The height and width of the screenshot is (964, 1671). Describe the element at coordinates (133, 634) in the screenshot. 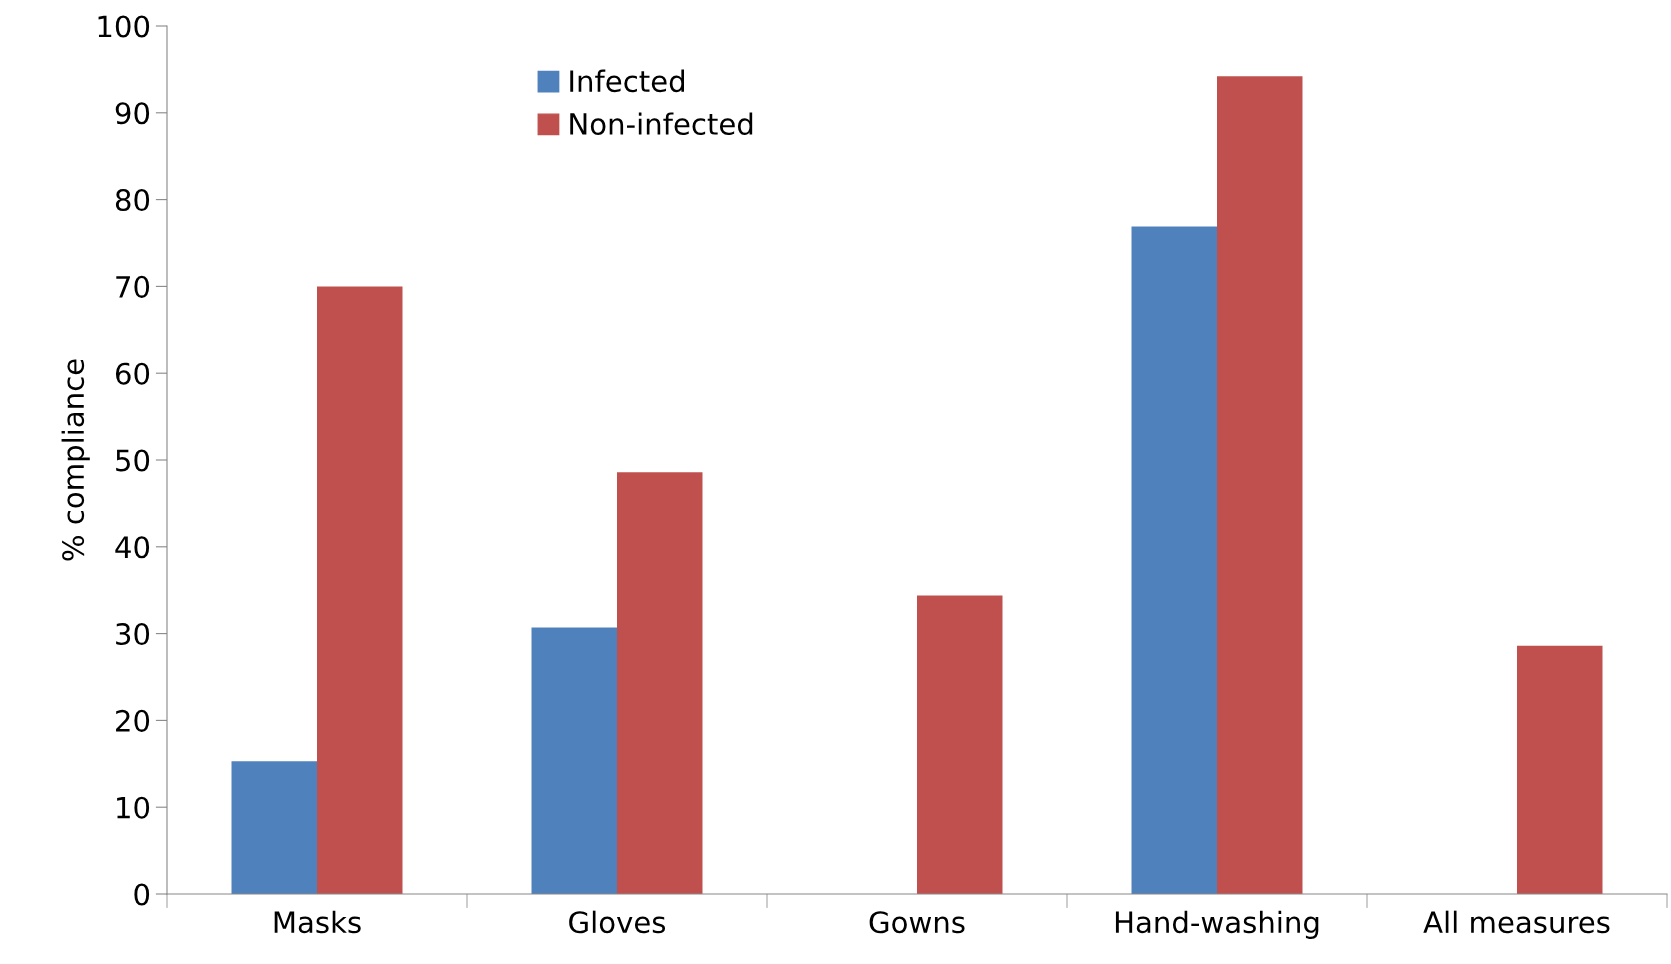

I see `y-tick-label: 30` at that location.